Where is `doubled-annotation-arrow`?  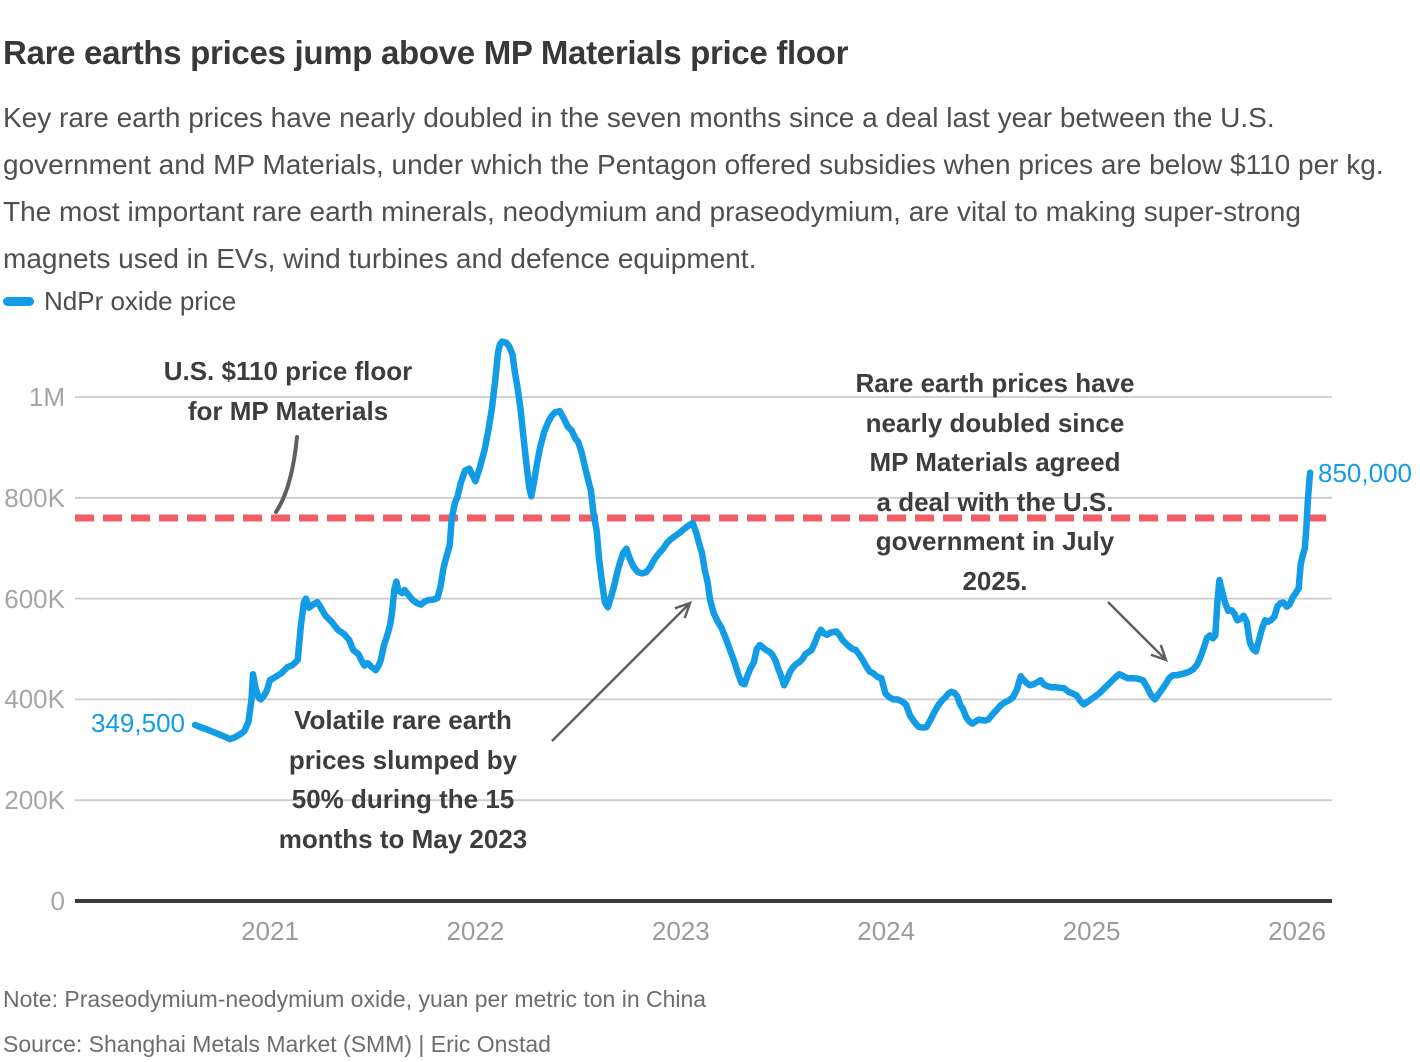 doubled-annotation-arrow is located at coordinates (1137, 631).